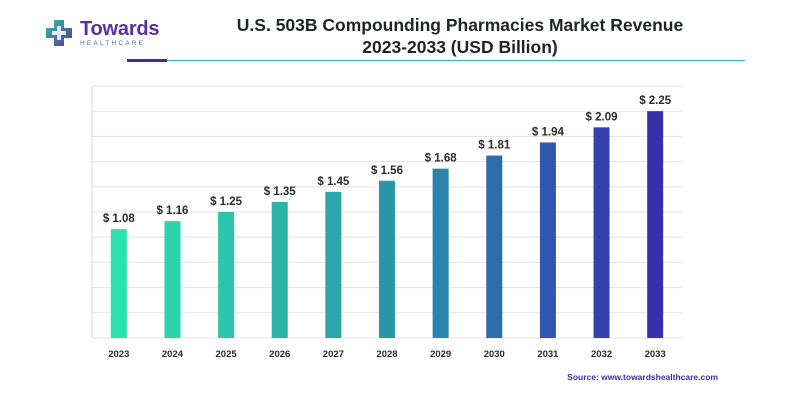 Image resolution: width=800 pixels, height=401 pixels. What do you see at coordinates (456, 60) in the screenshot?
I see `title-divider` at bounding box center [456, 60].